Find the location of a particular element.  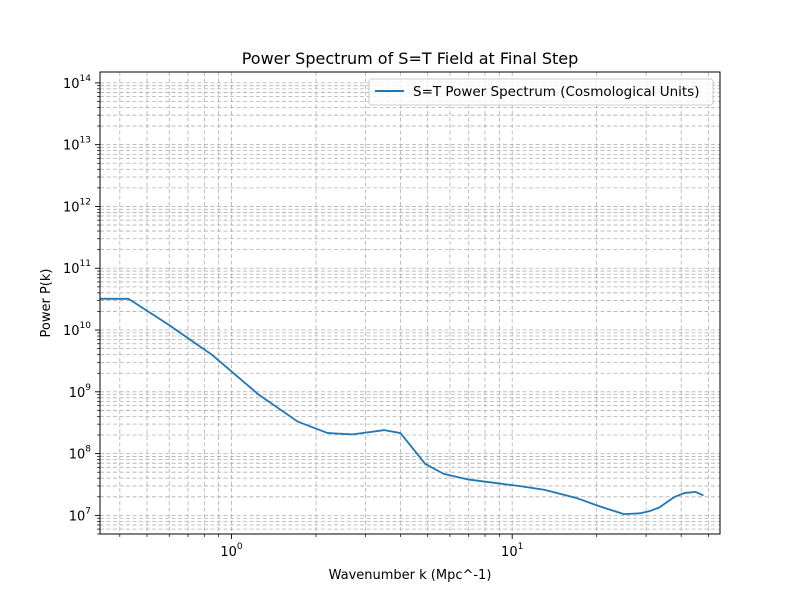

y-tick-label: 10¹³ is located at coordinates (77, 145).